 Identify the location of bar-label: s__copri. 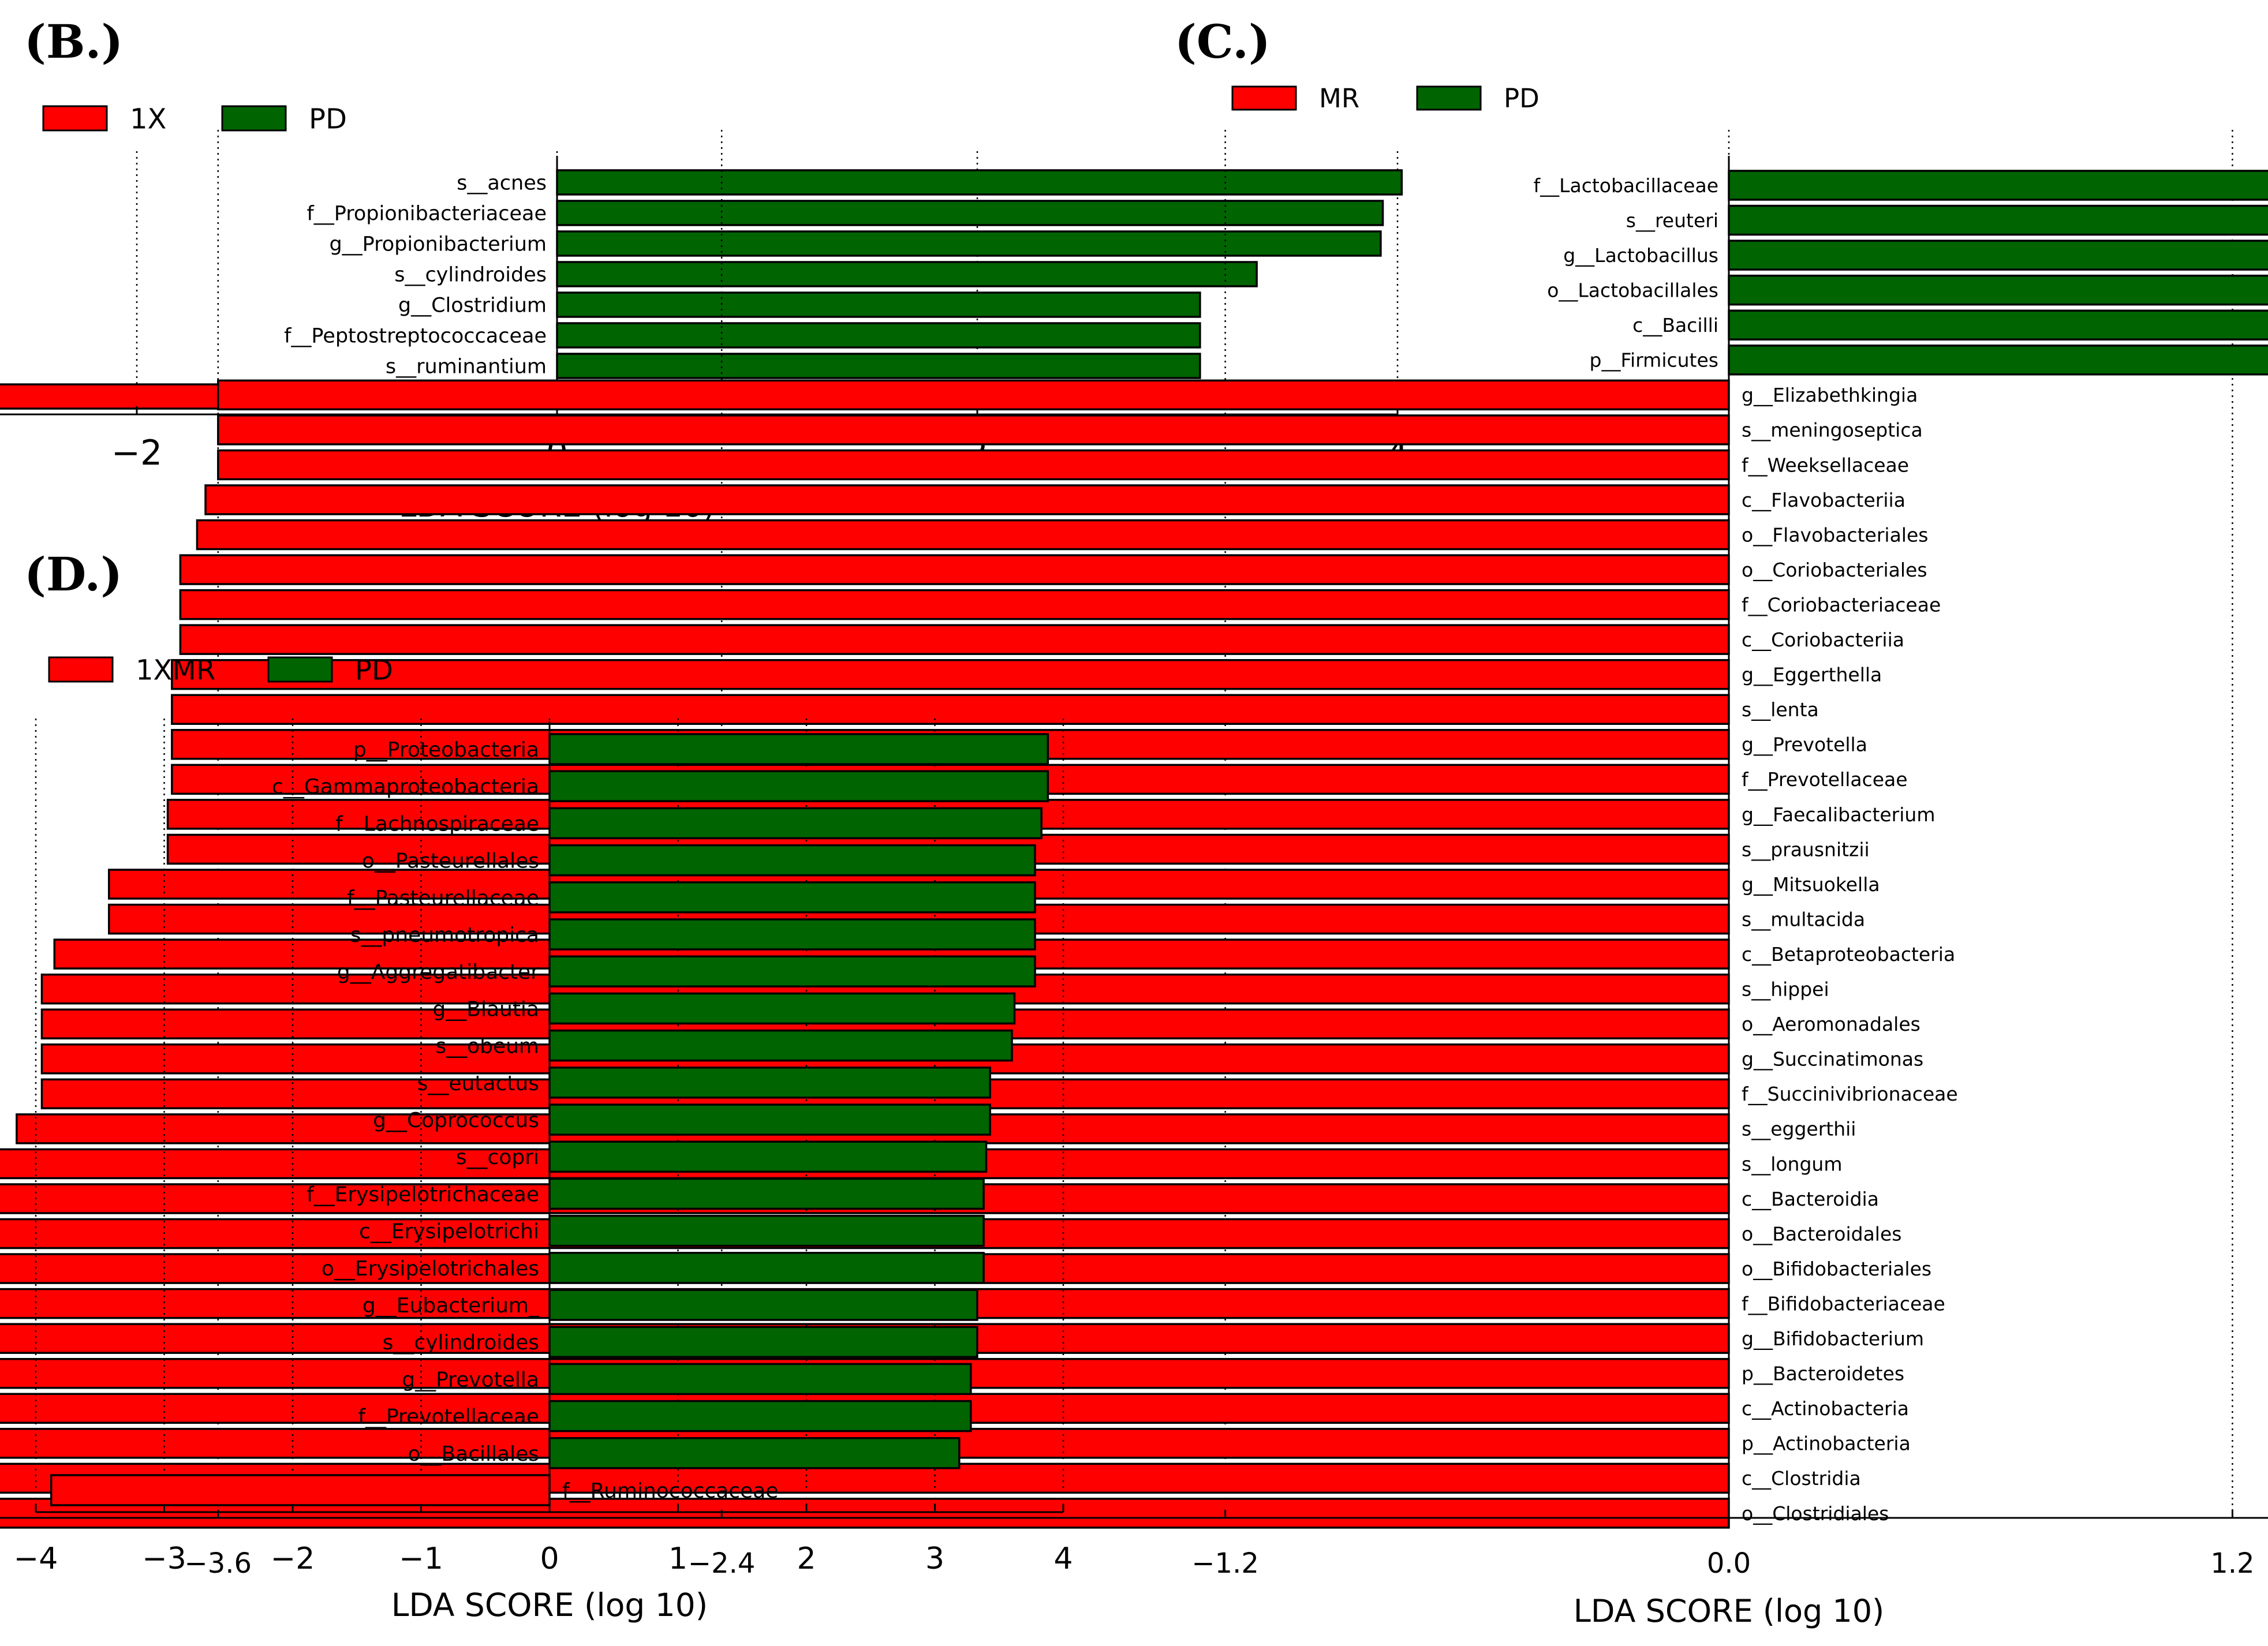
(497, 1157).